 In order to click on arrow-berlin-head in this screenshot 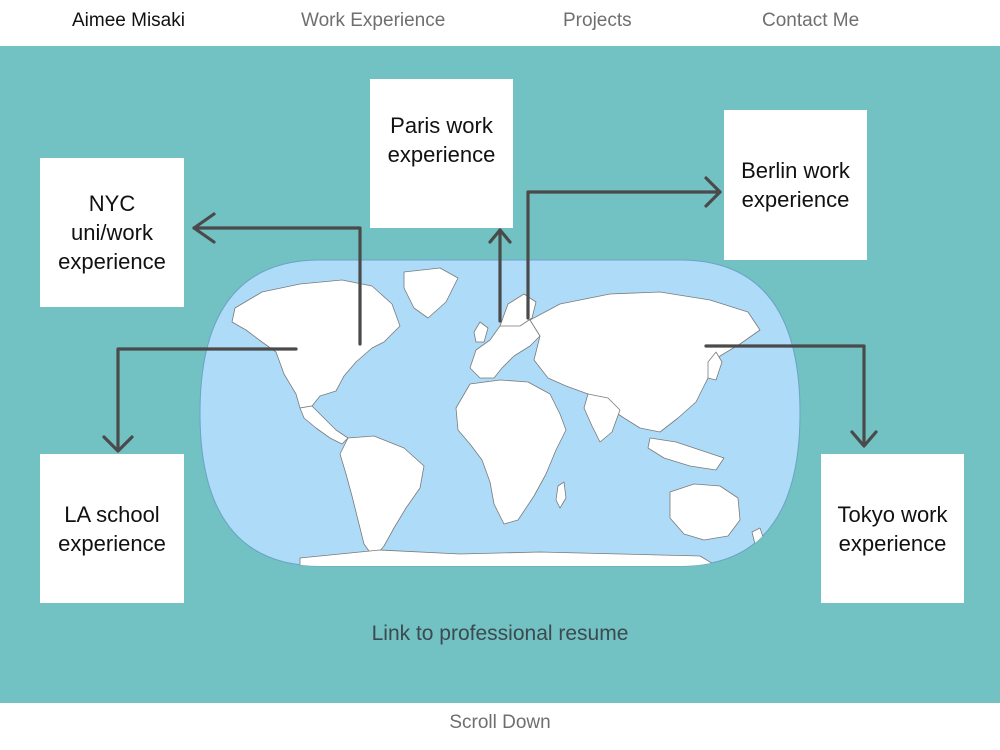, I will do `click(713, 192)`.